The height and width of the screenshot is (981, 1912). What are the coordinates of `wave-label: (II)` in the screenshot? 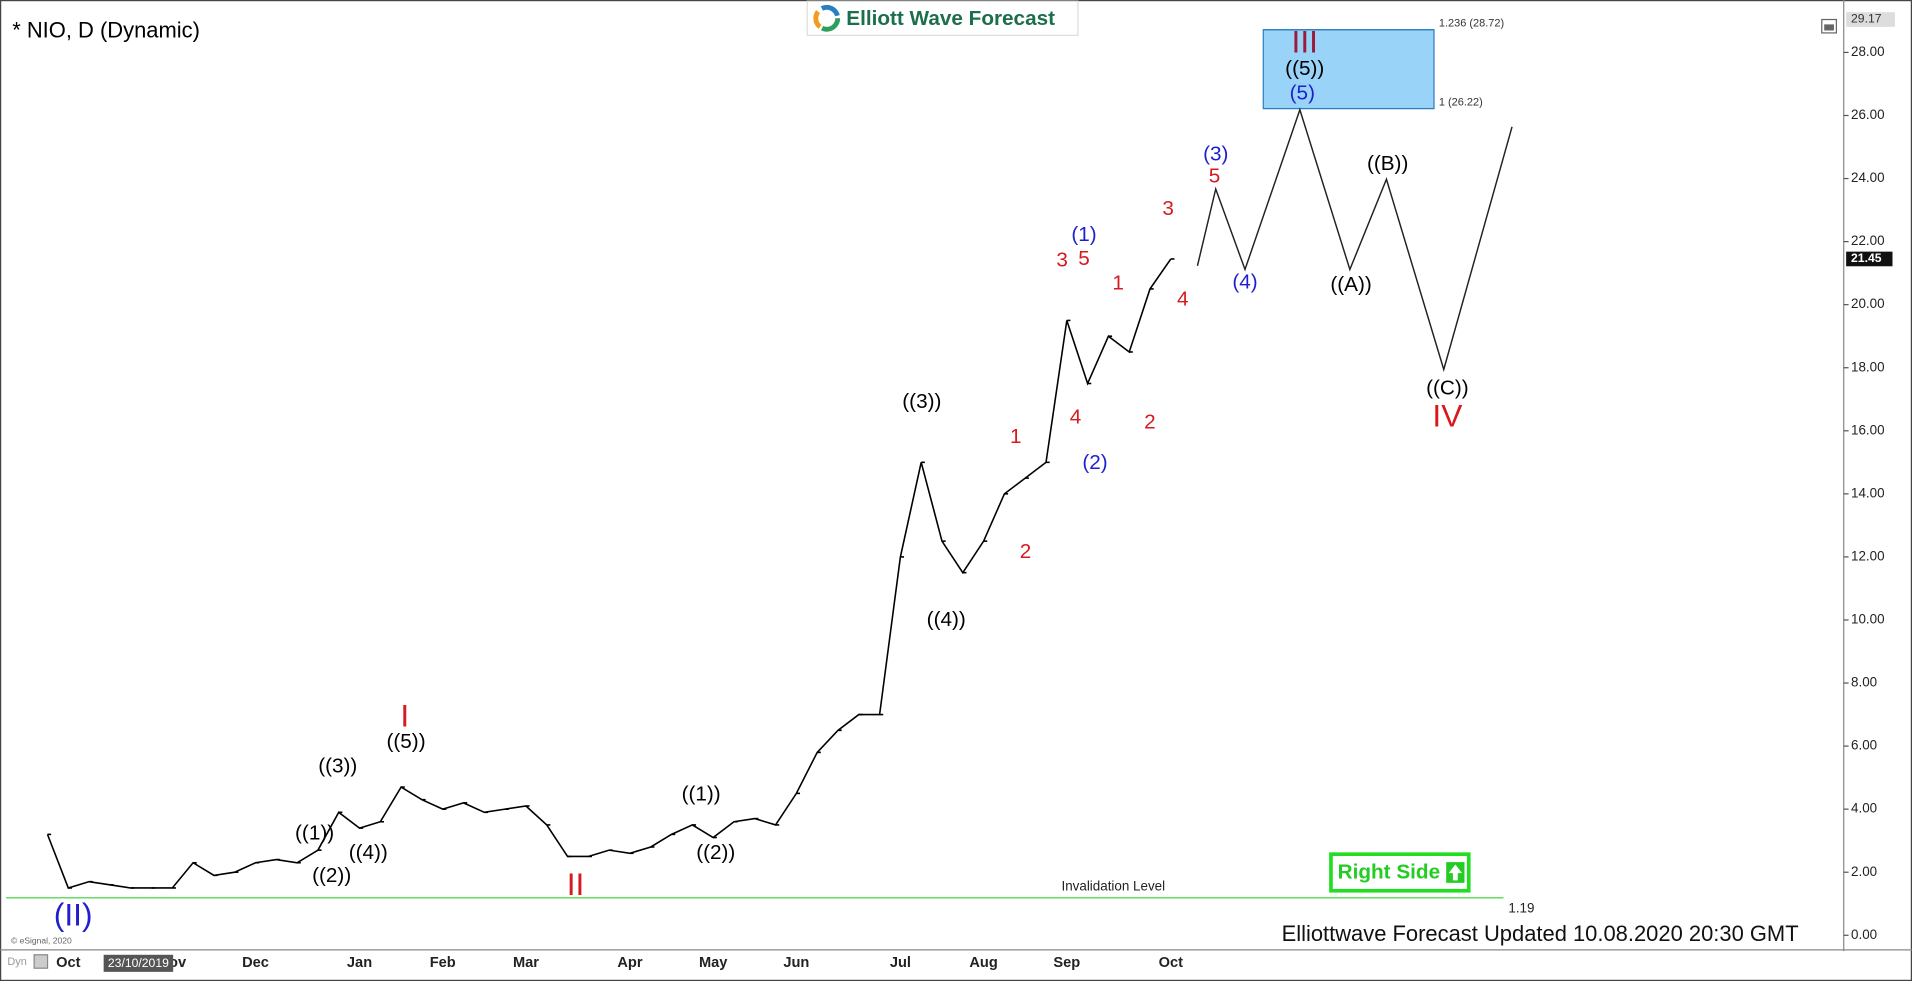 It's located at (73, 914).